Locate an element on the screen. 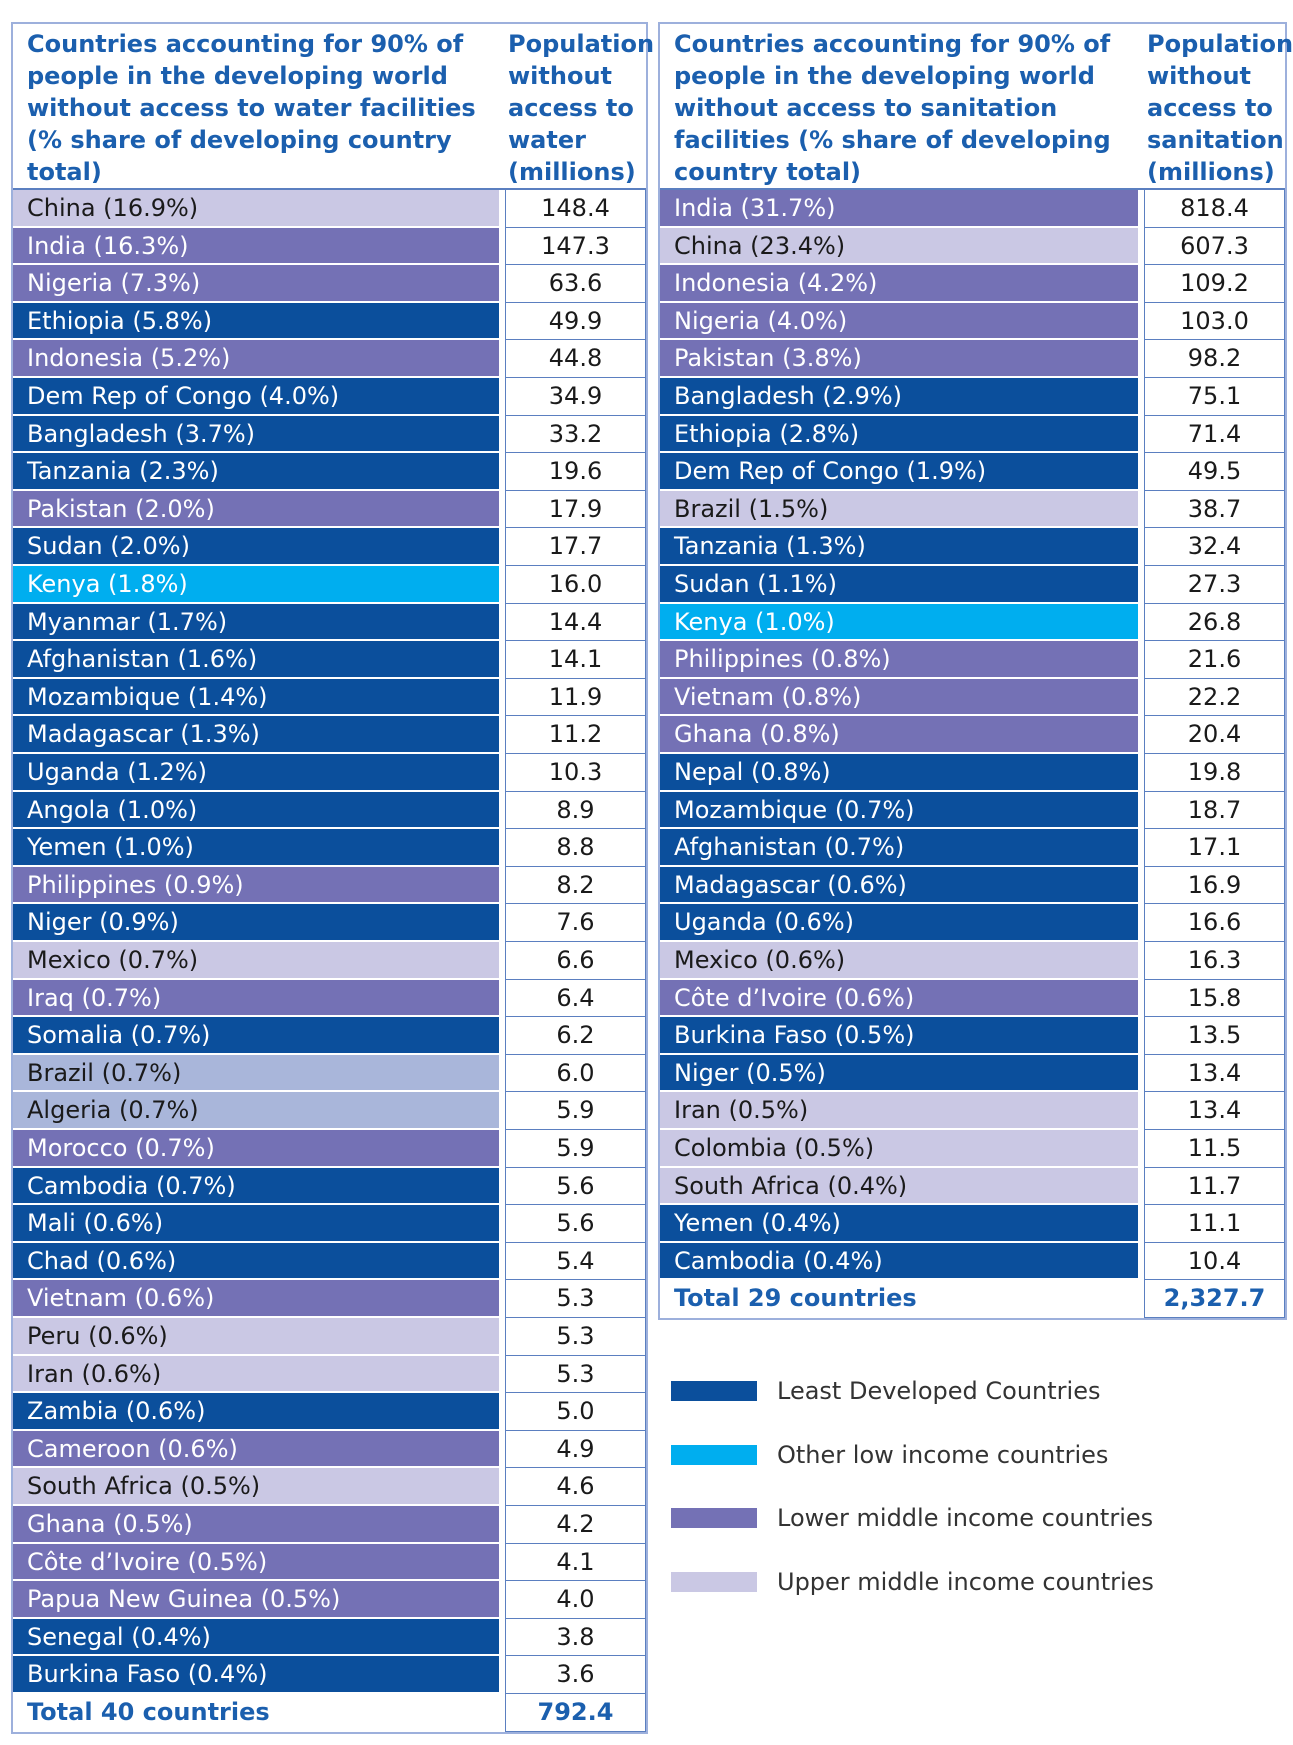 The width and height of the screenshot is (1293, 1745). row-value: 18.7 is located at coordinates (1214, 810).